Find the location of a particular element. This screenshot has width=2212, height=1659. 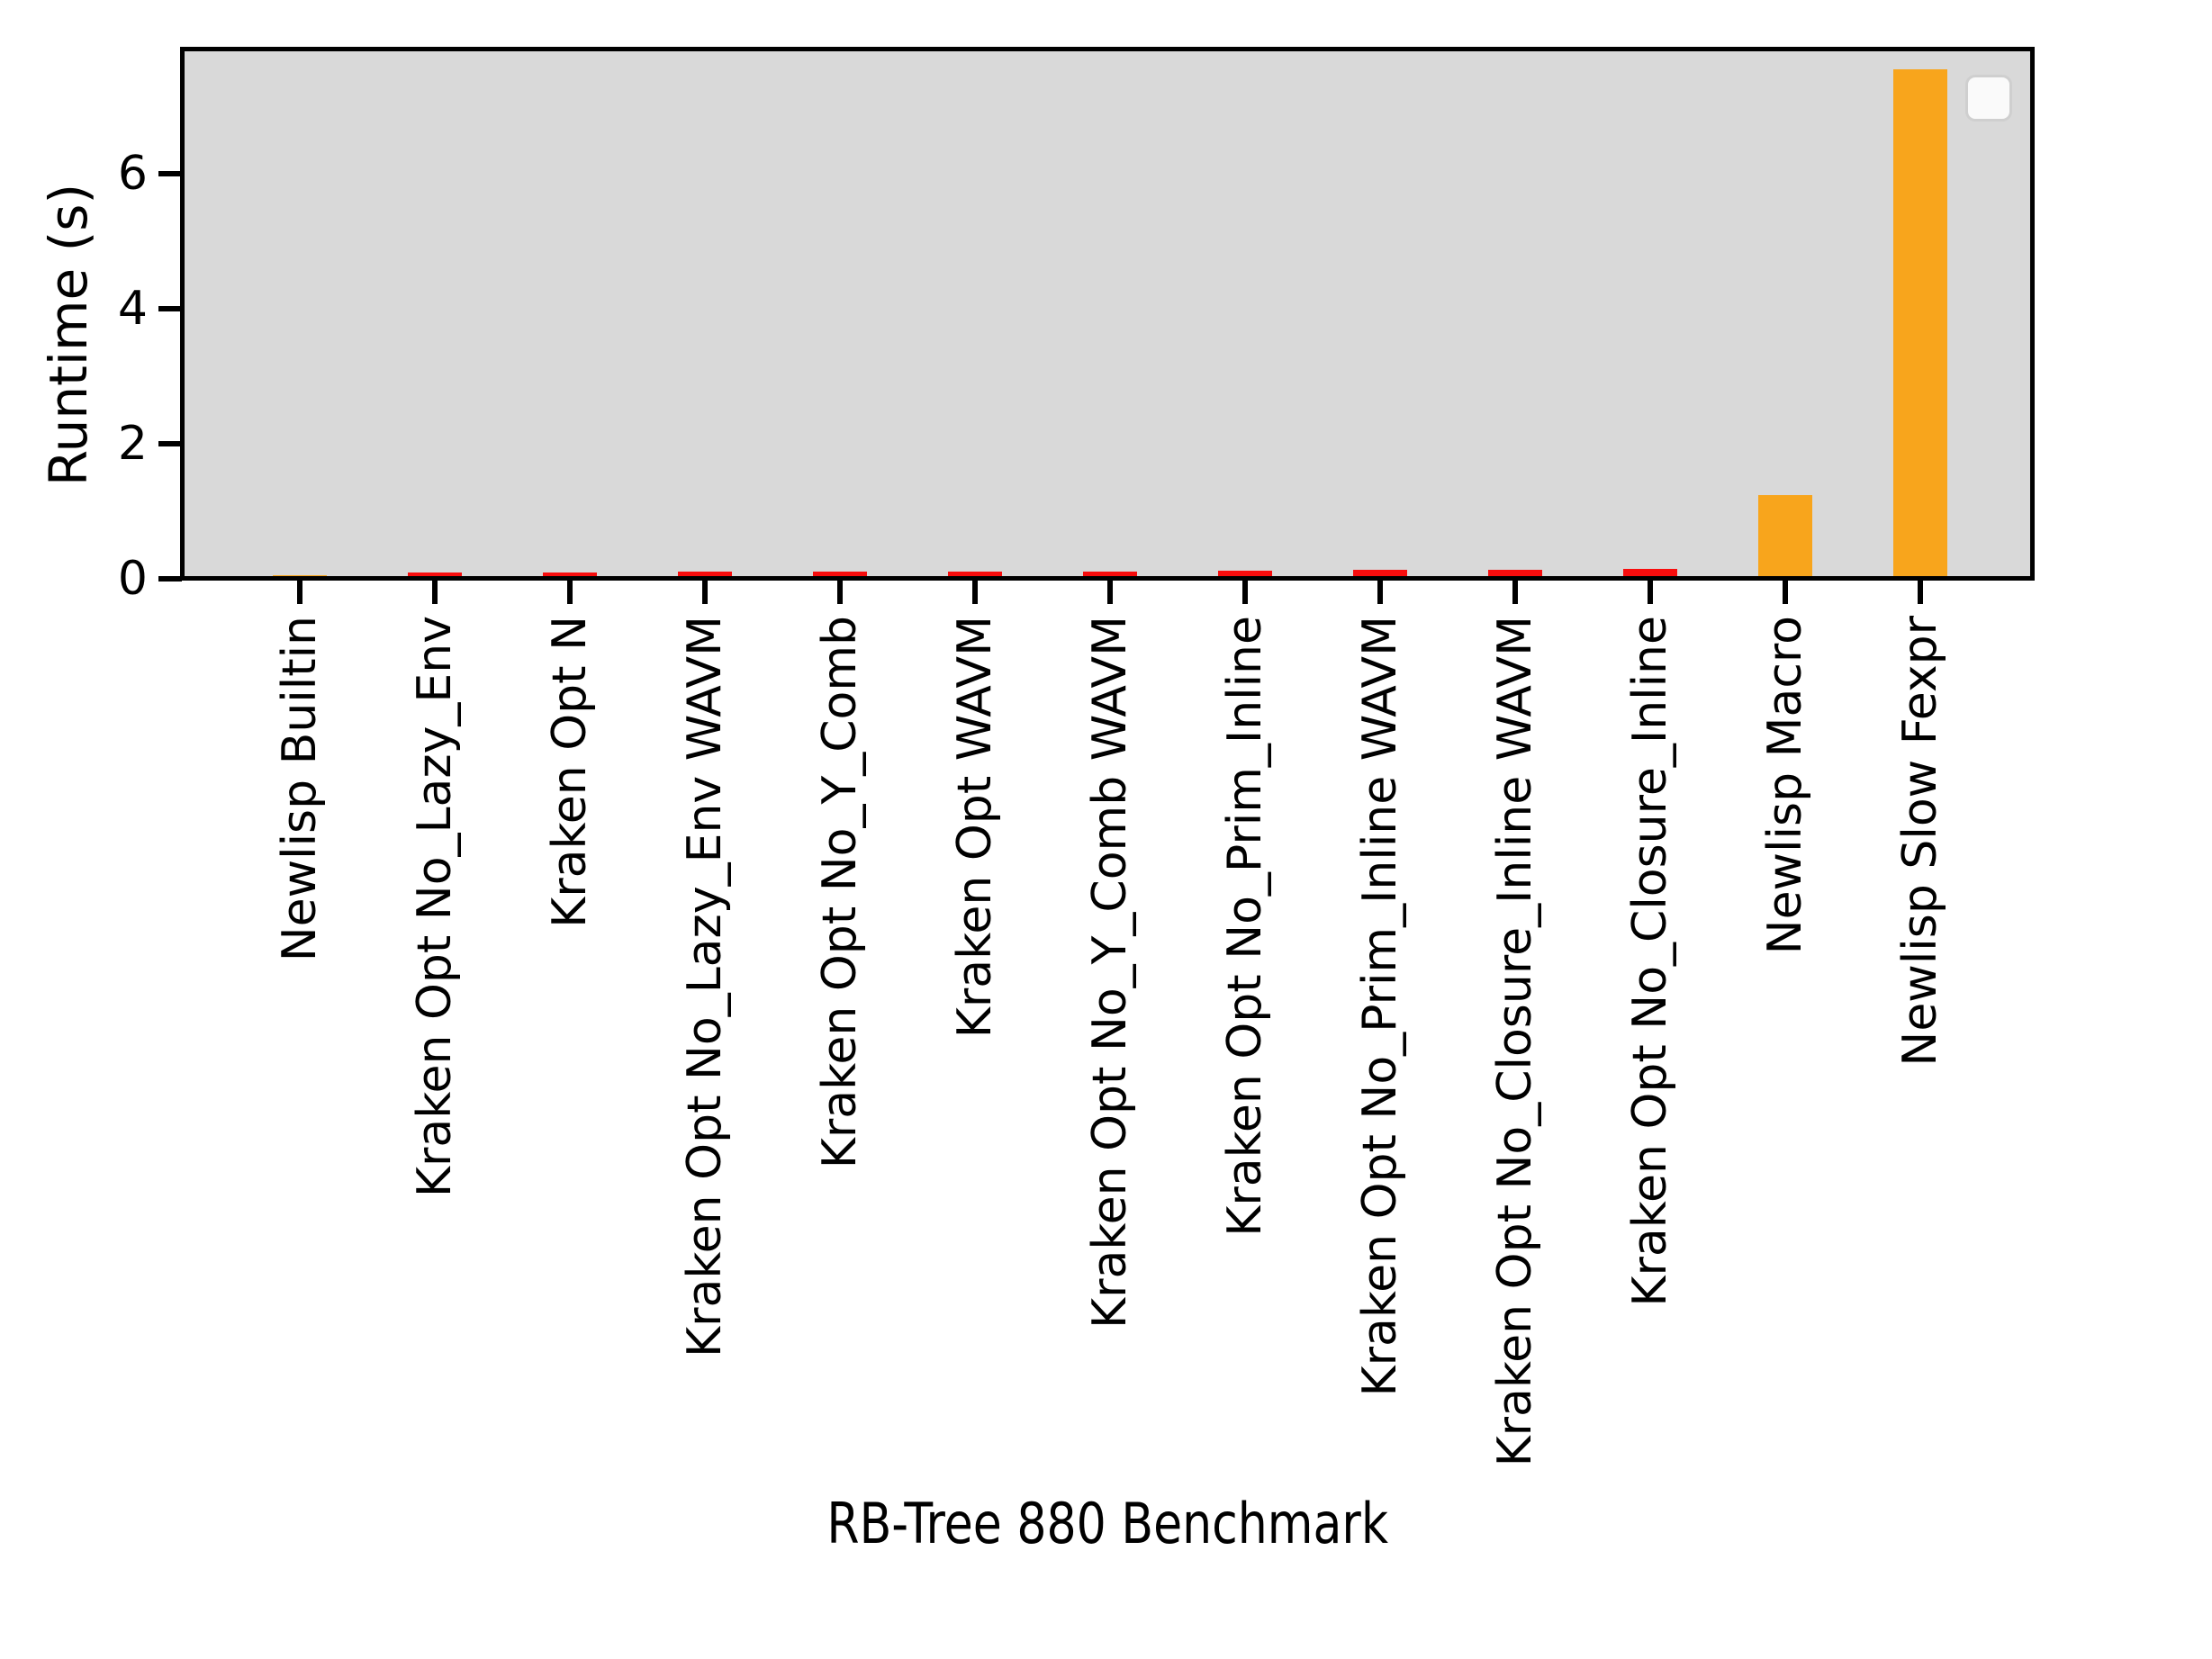

y-tick-label-2: 2 is located at coordinates (132, 444).